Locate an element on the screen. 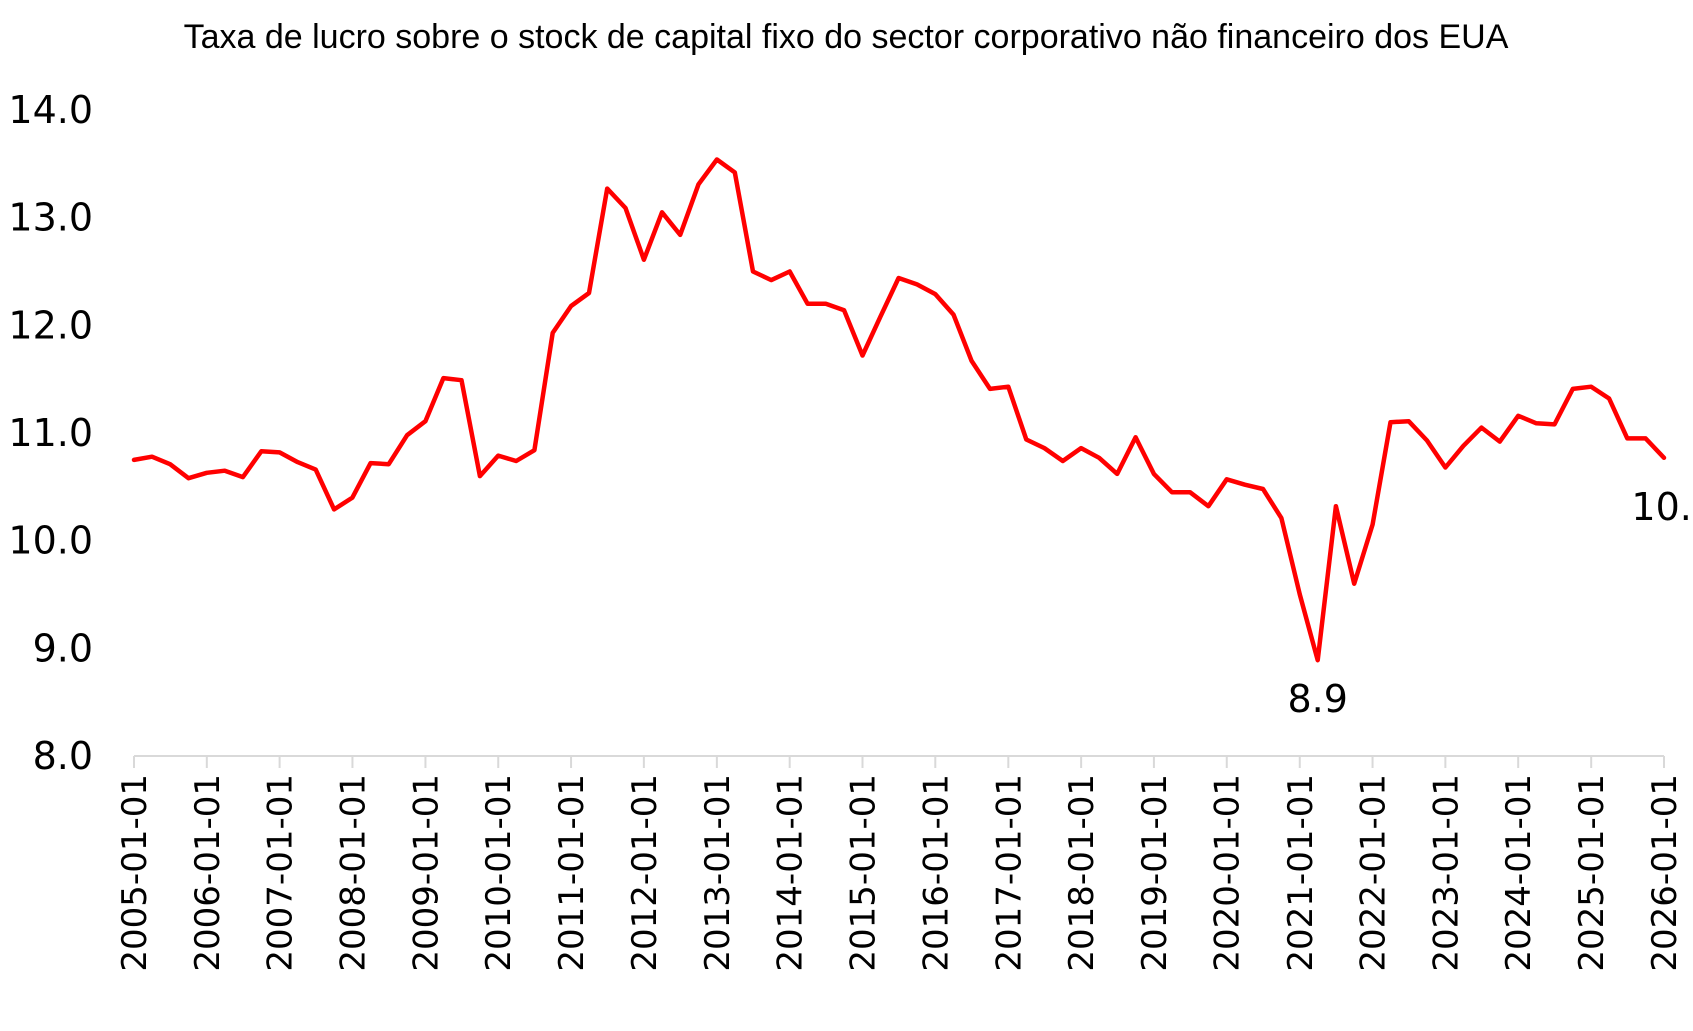 The width and height of the screenshot is (1693, 1031). x-tick-label: 2023-01-01 is located at coordinates (1446, 873).